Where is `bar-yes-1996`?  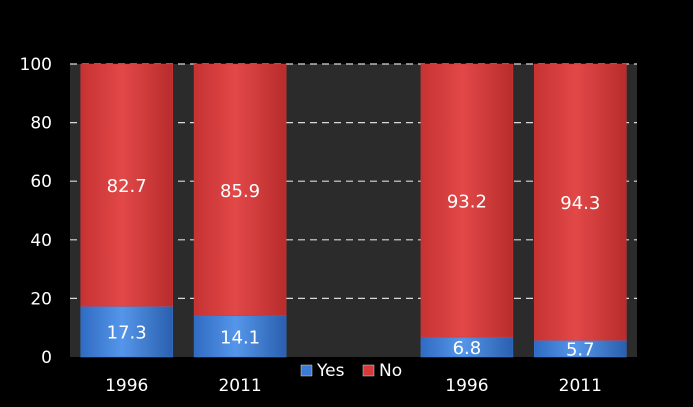 bar-yes-1996 is located at coordinates (126, 332).